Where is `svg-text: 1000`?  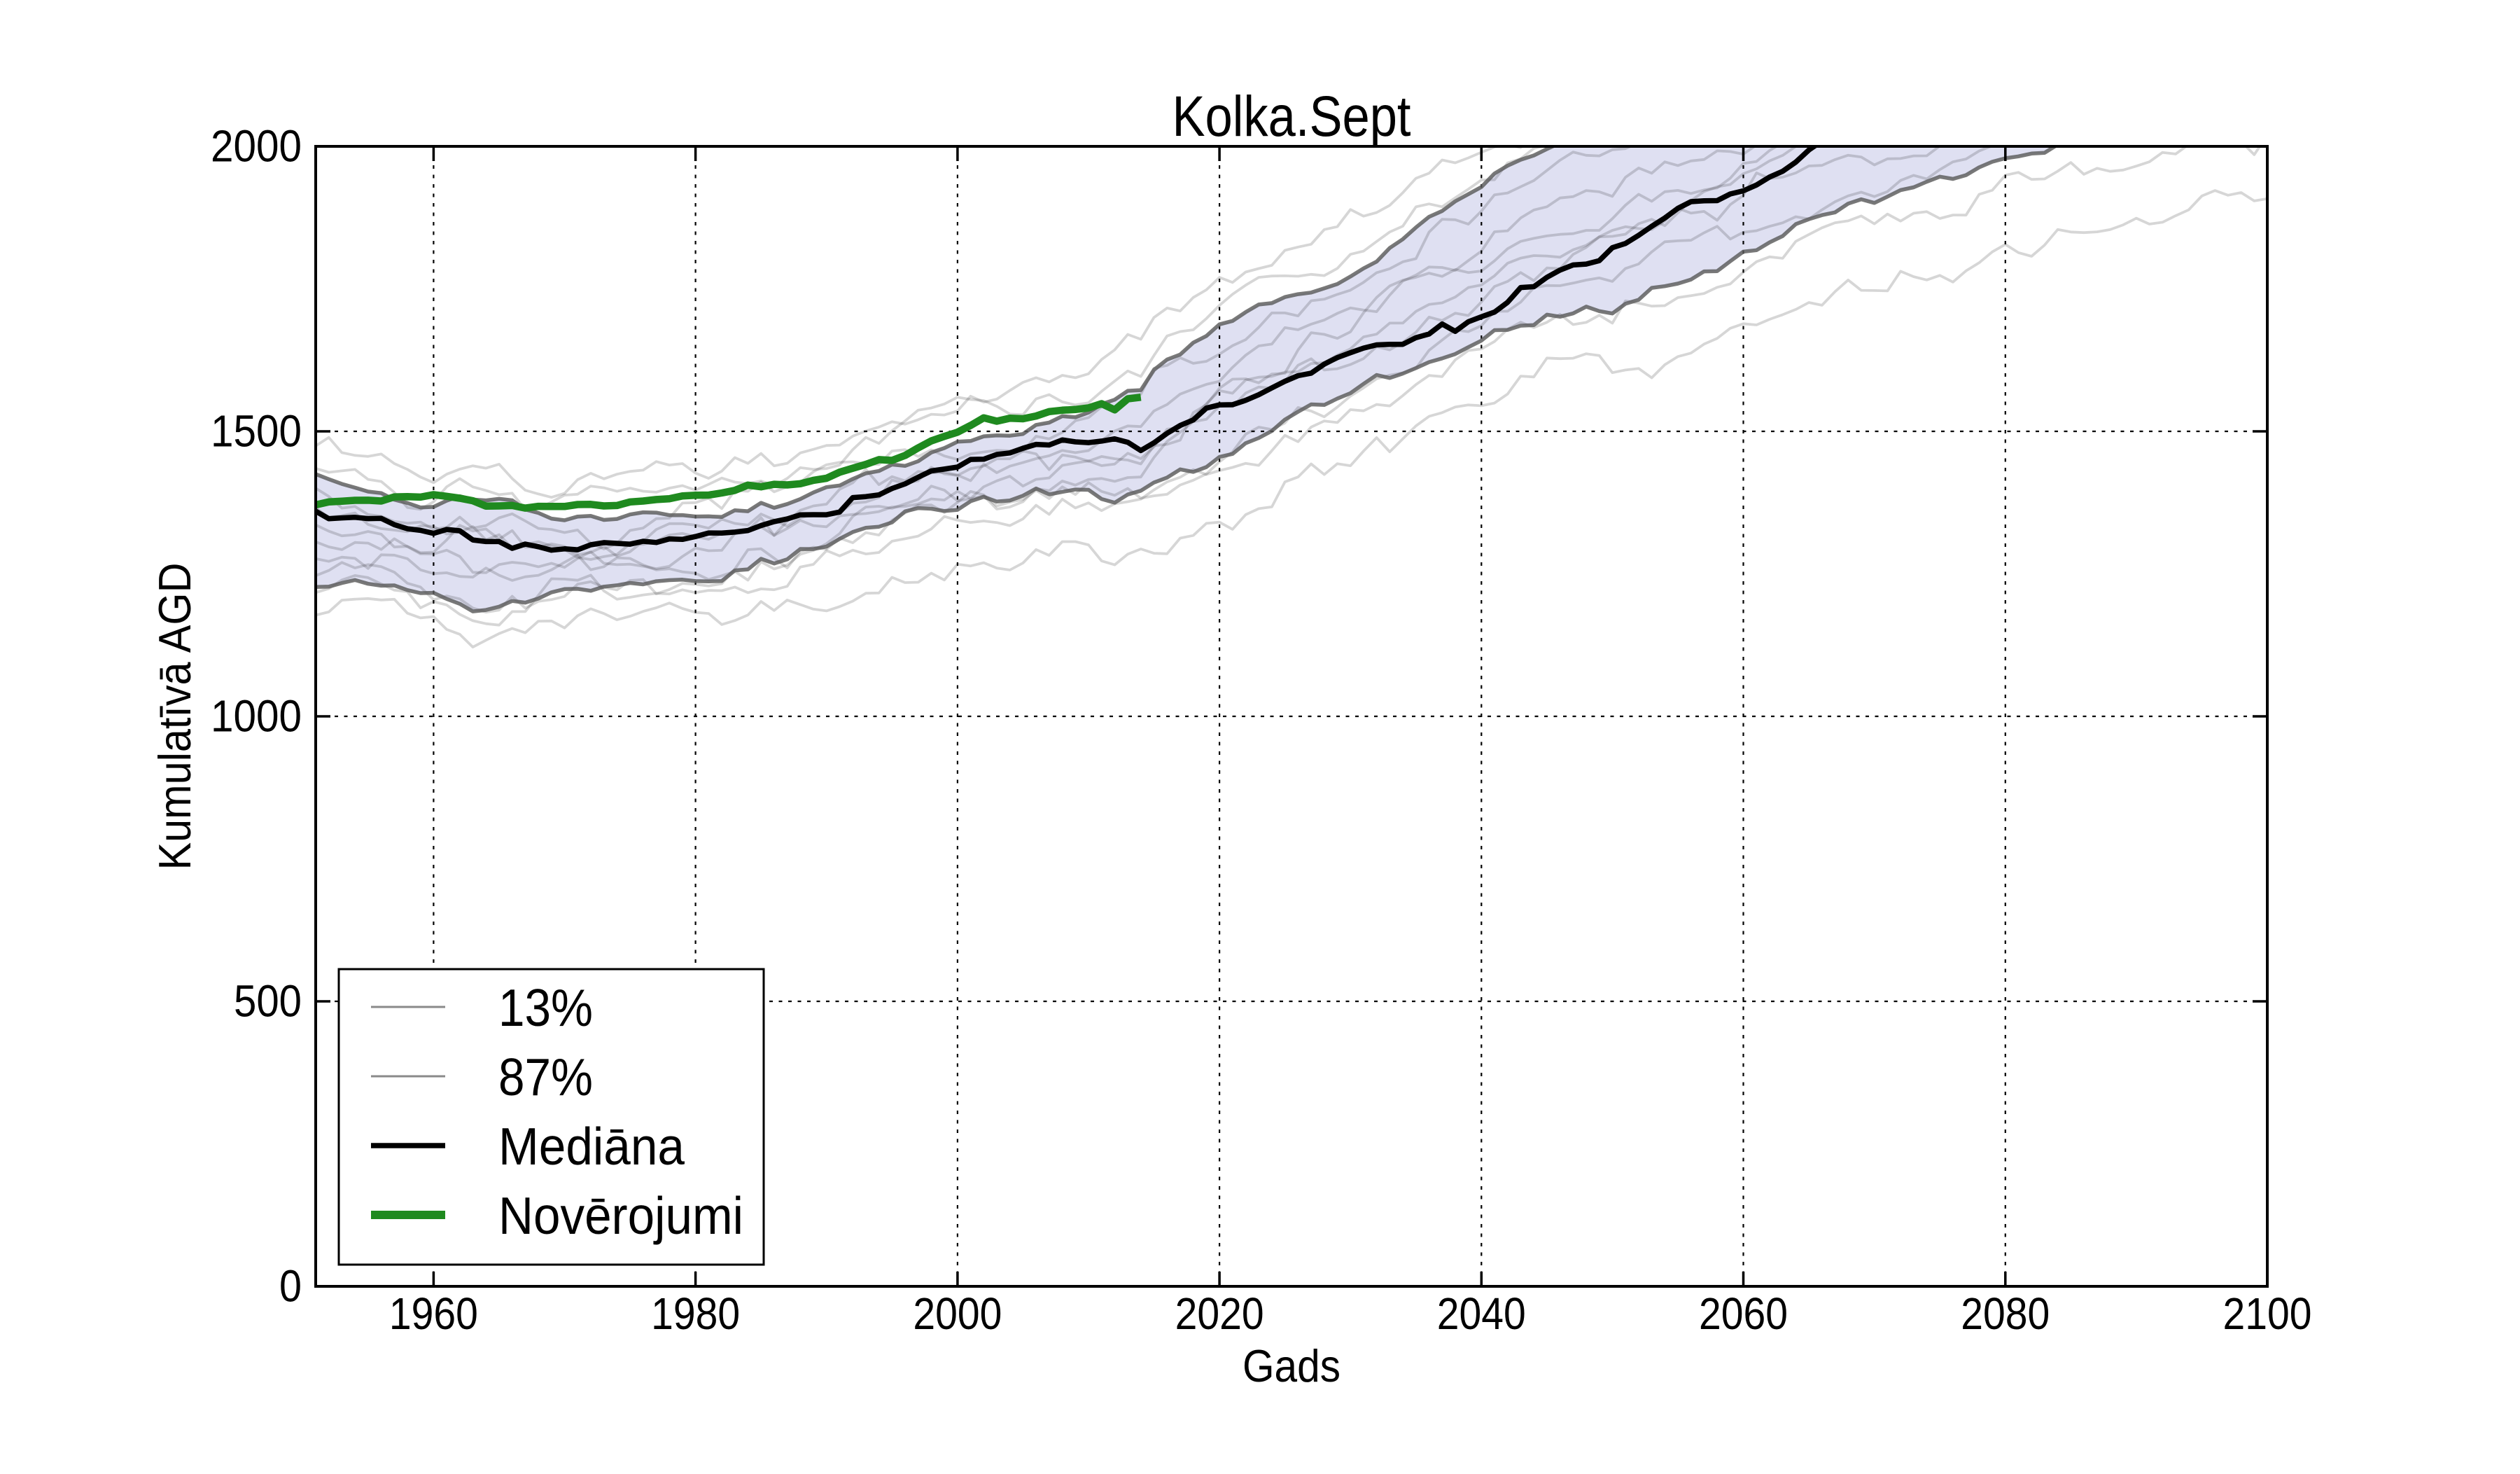
svg-text: 1000 is located at coordinates (256, 717).